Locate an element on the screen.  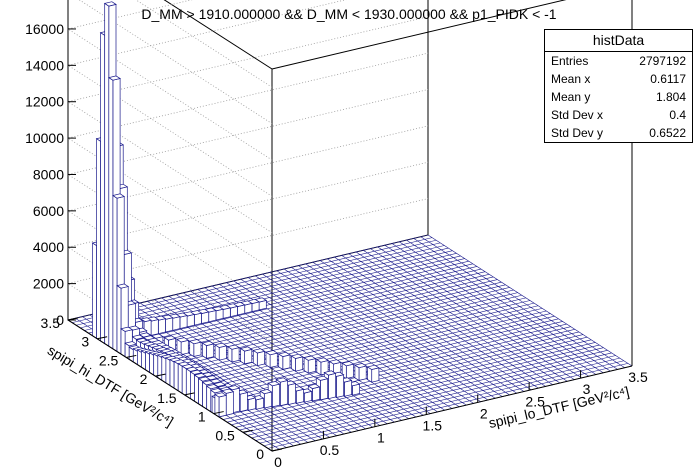
y-tick-label: 0 is located at coordinates (260, 454).